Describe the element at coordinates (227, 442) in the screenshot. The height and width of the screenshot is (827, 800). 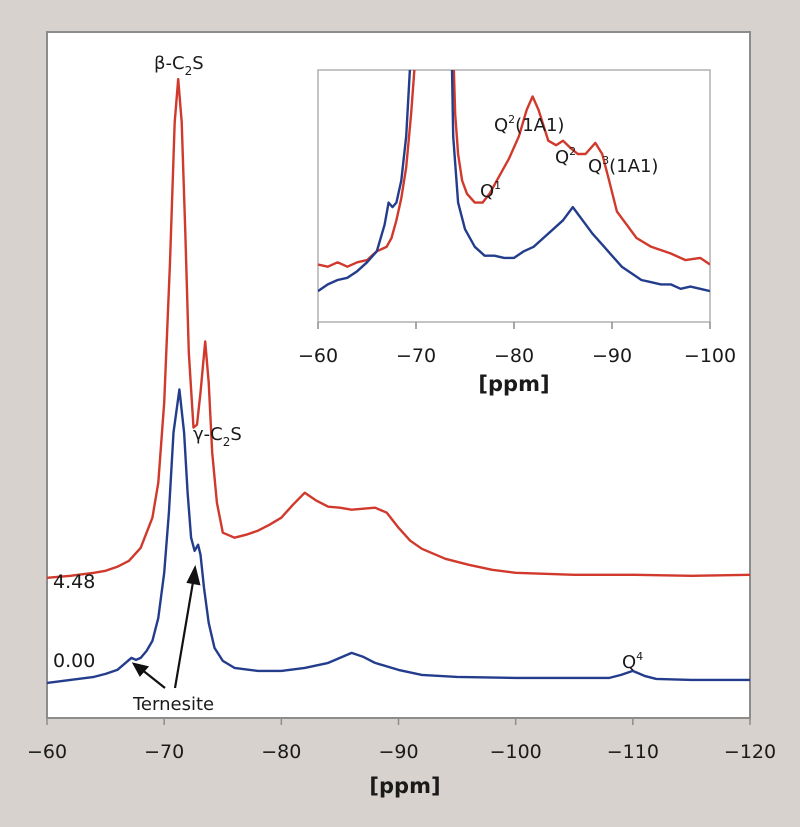
I see `annotation-gamma-c2s-sub: 2` at that location.